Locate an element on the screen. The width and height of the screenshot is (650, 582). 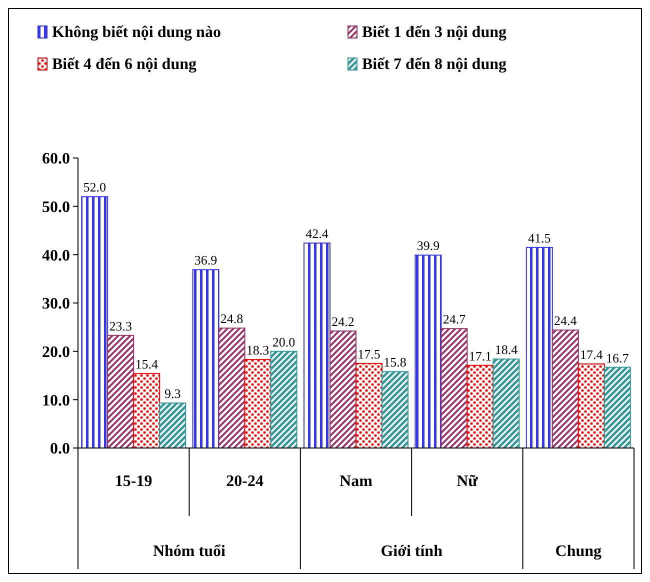
data-label: 16.7 is located at coordinates (618, 358).